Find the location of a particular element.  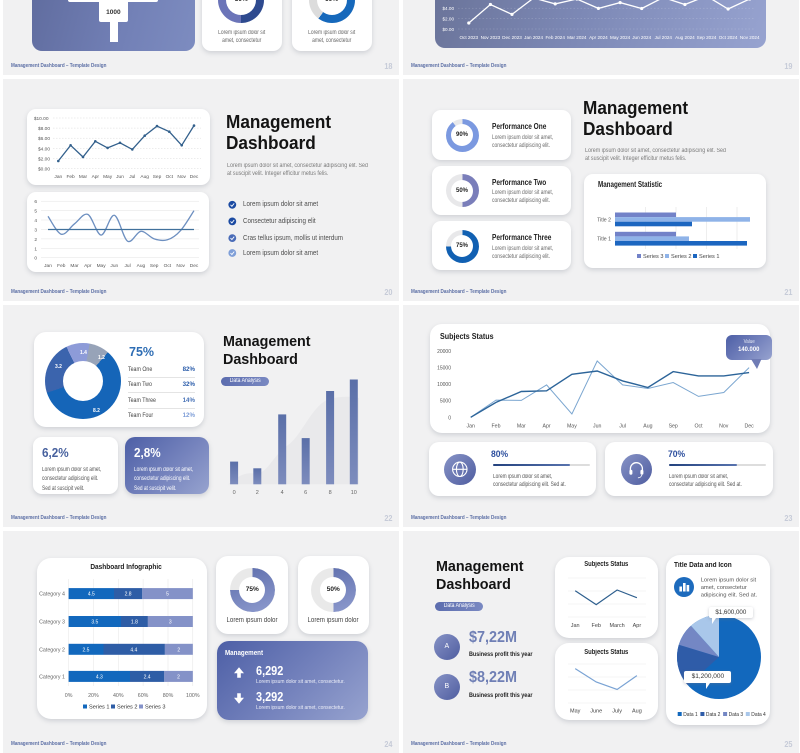

svg-text: 0% is located at coordinates (69, 696).